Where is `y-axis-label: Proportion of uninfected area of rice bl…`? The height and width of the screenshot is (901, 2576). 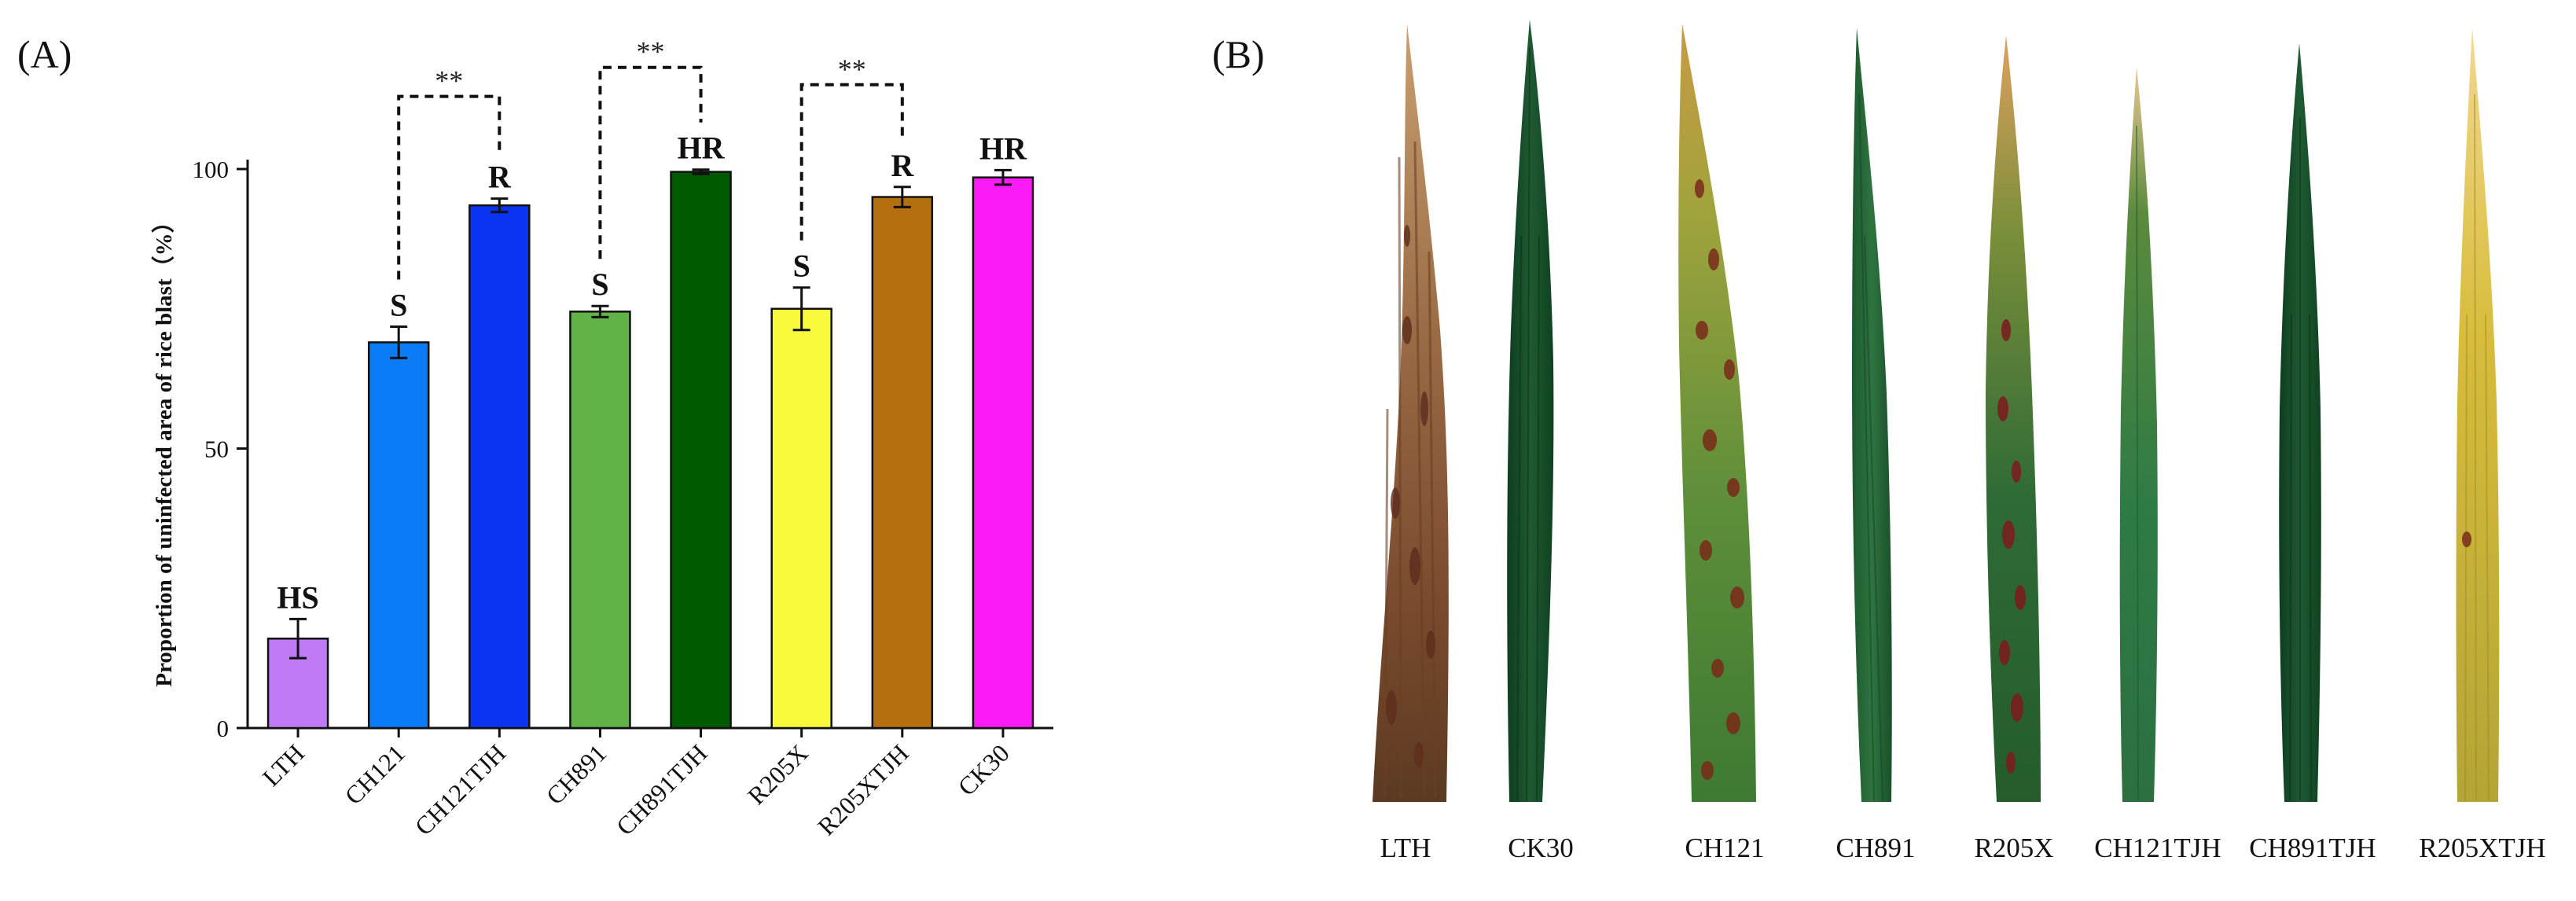
y-axis-label: Proportion of uninfected area of rice bl… is located at coordinates (164, 448).